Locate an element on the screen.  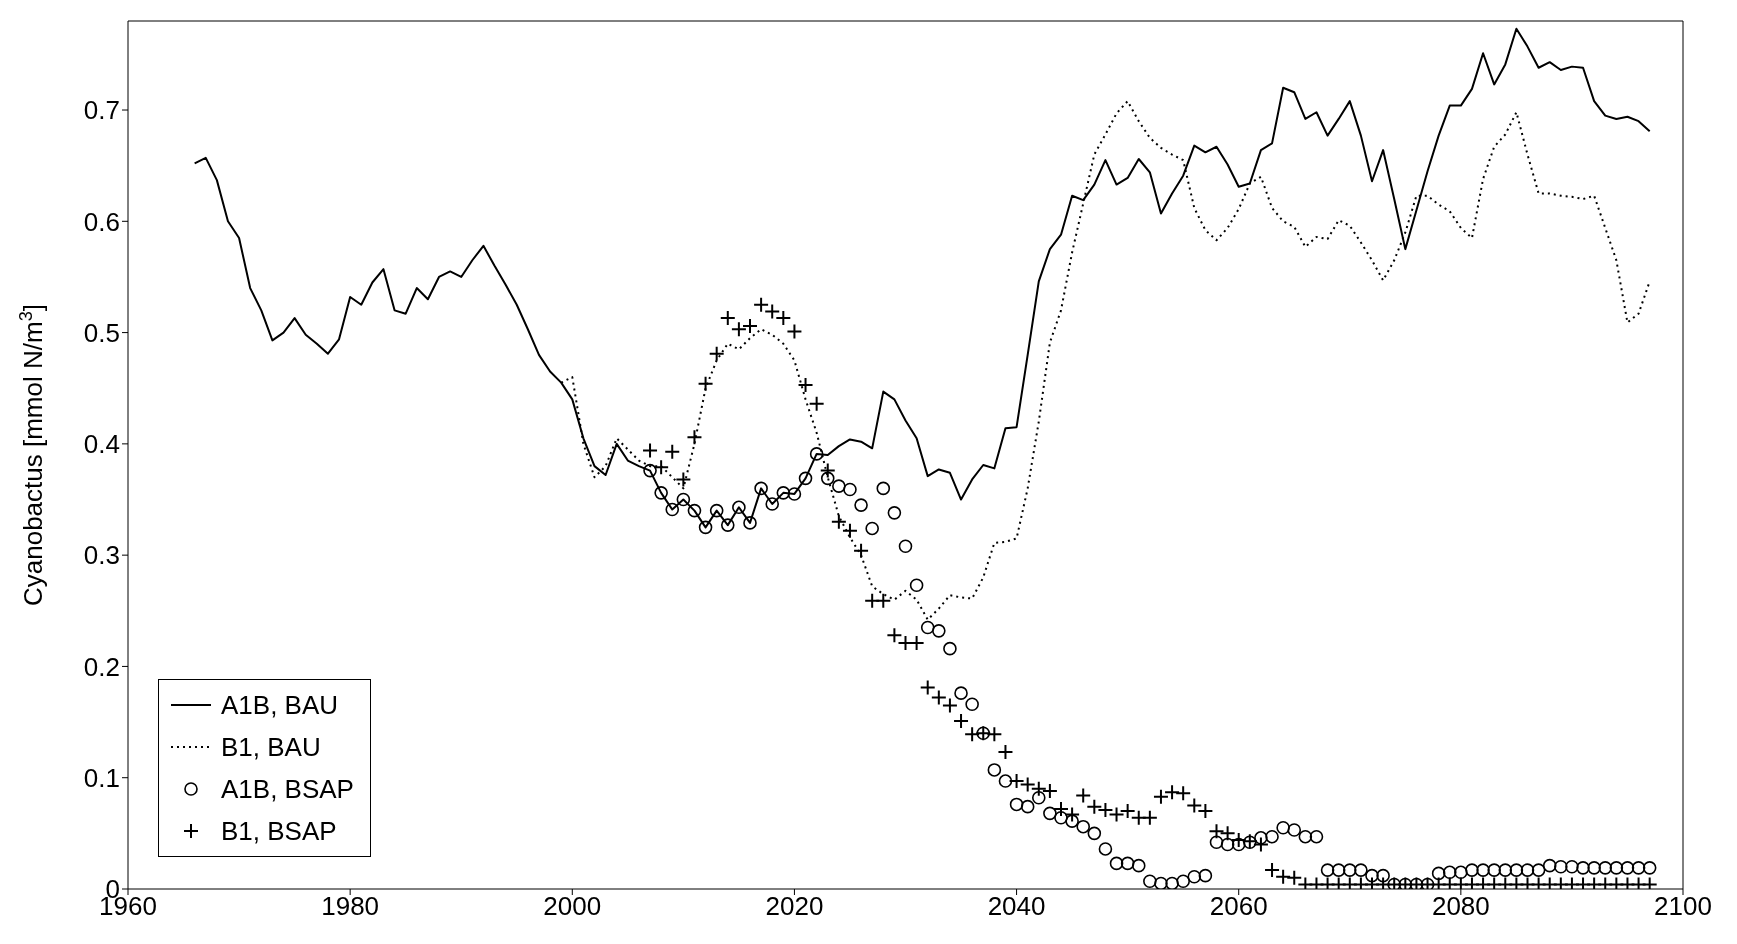
x-tick-label: 2080 is located at coordinates (1460, 906).